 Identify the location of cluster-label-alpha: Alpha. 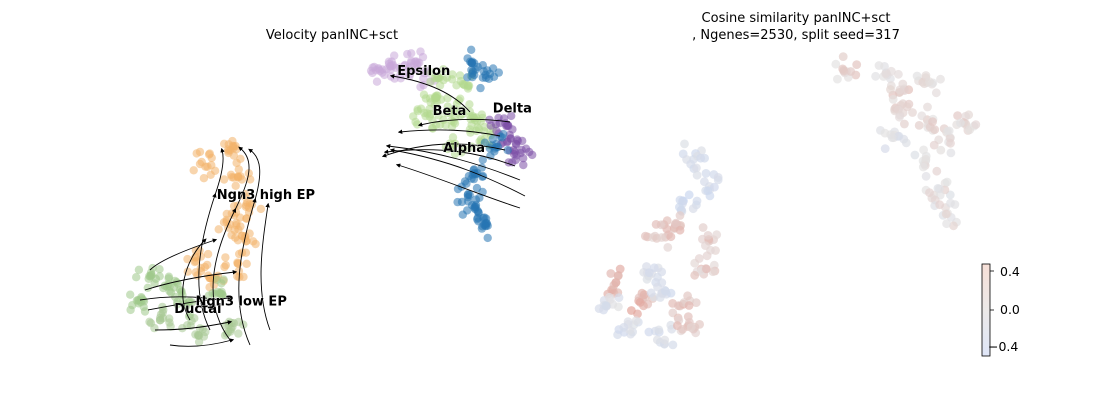
(464, 148).